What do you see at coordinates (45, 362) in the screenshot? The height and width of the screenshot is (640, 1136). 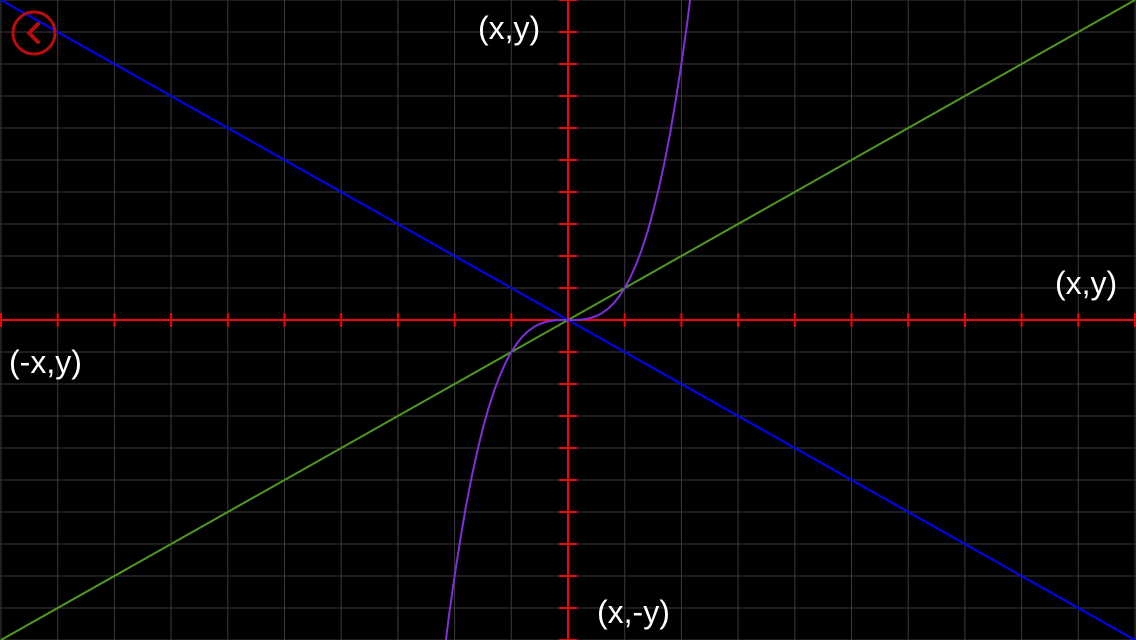 I see `quadrant-label-left: (-x,y)` at bounding box center [45, 362].